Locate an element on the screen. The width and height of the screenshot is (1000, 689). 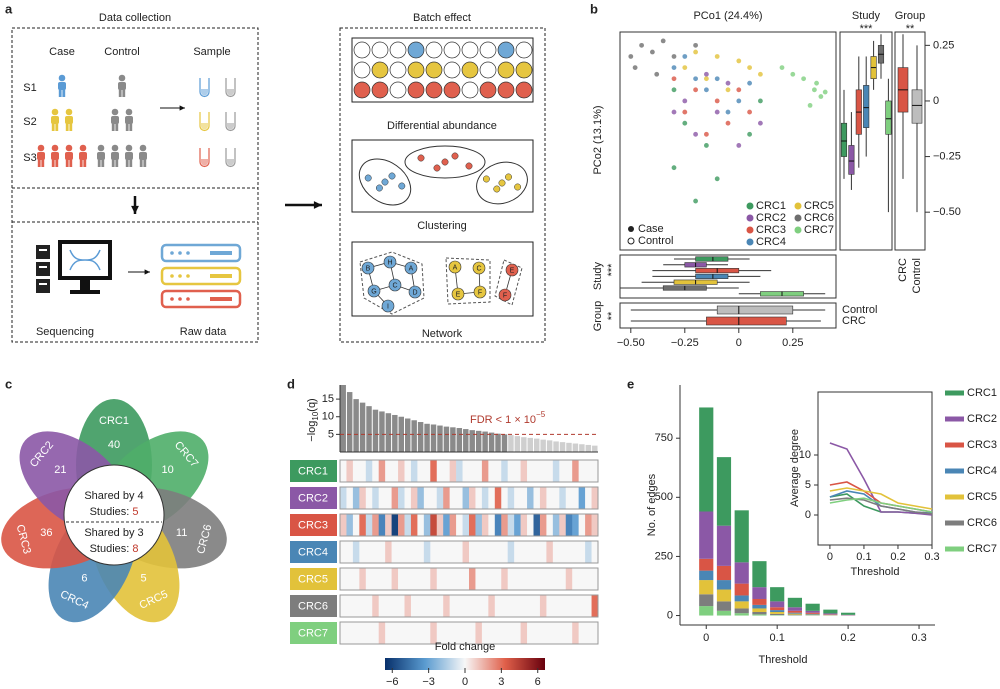
group-label: CRC is located at coordinates (903, 270).